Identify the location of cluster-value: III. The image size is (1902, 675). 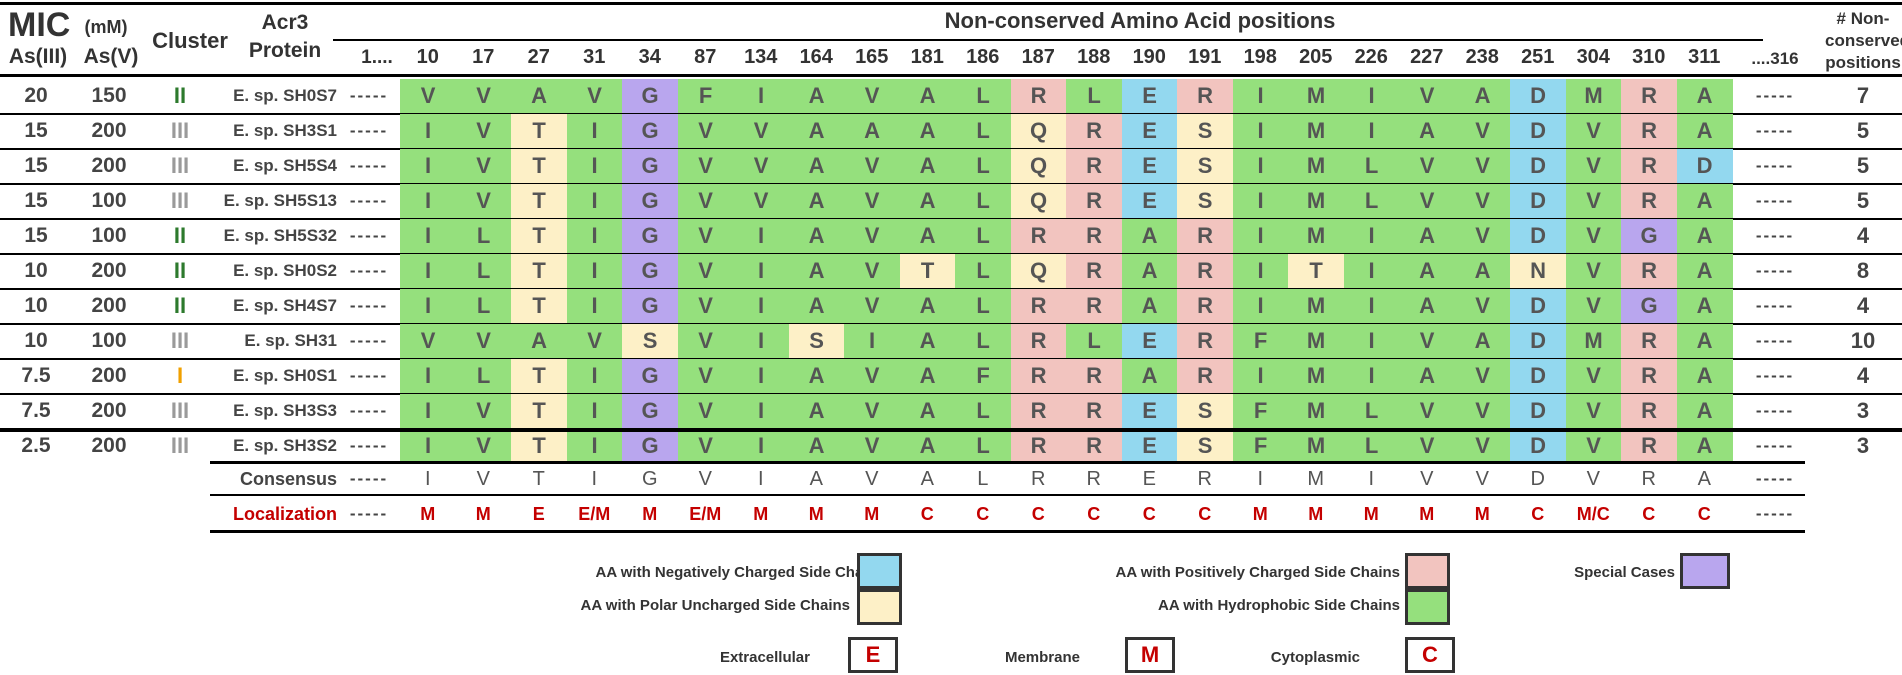
(180, 200).